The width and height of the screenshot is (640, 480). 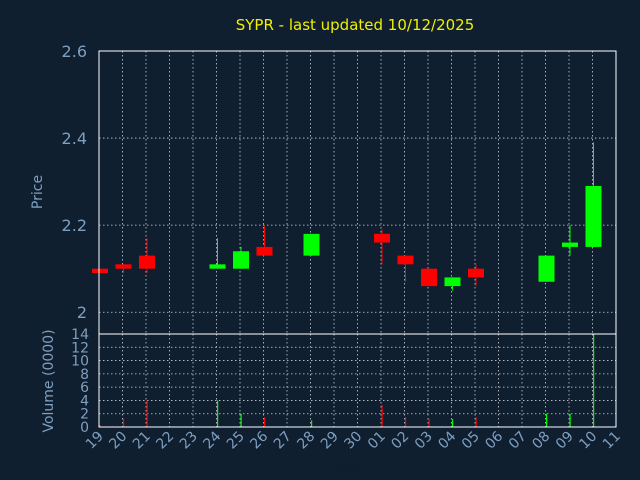 What do you see at coordinates (541, 441) in the screenshot?
I see `x-tick-label: 08` at bounding box center [541, 441].